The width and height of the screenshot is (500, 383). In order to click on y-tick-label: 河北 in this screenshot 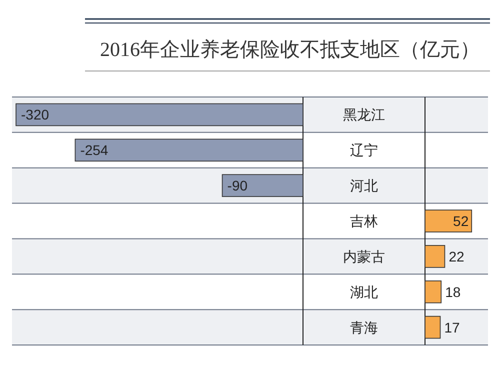, I will do `click(364, 186)`.